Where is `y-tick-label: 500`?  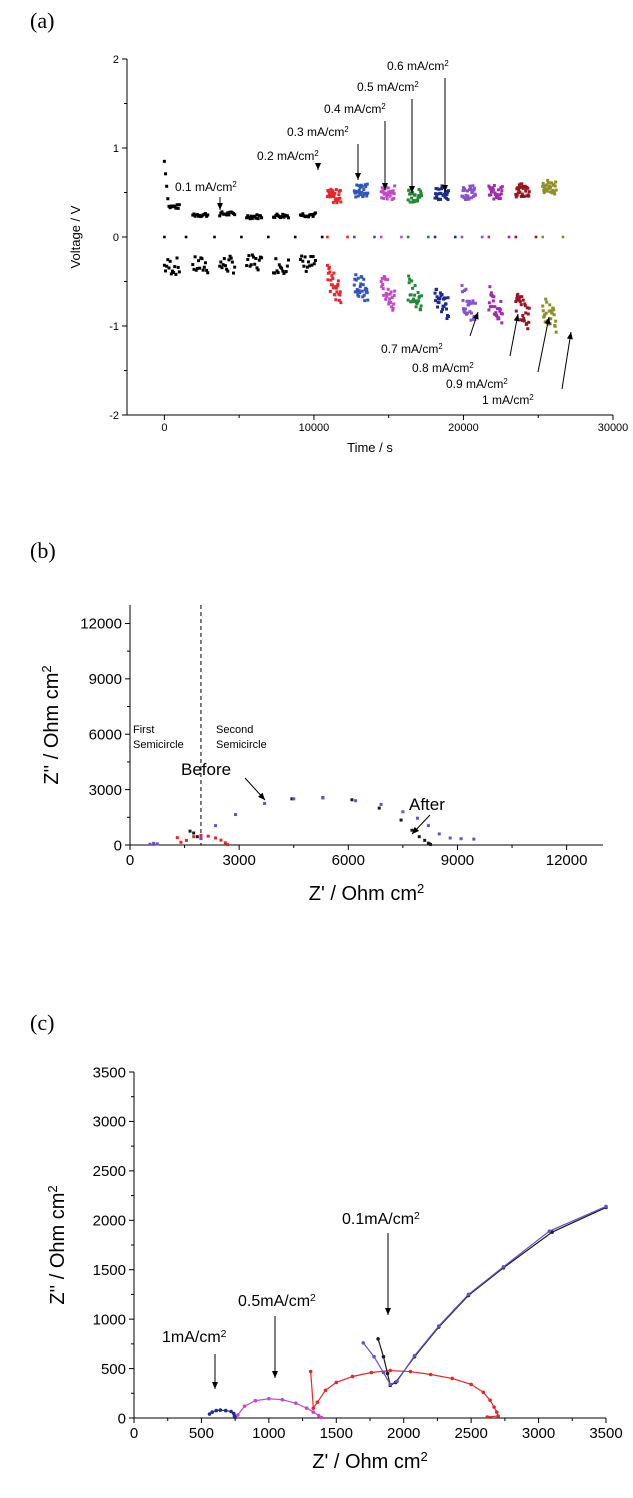
y-tick-label: 500 is located at coordinates (113, 1369).